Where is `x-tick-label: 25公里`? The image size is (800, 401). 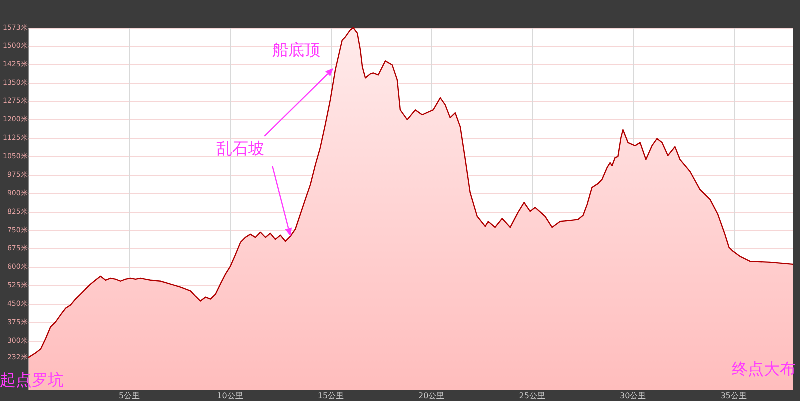
x-tick-label: 25公里 is located at coordinates (532, 396).